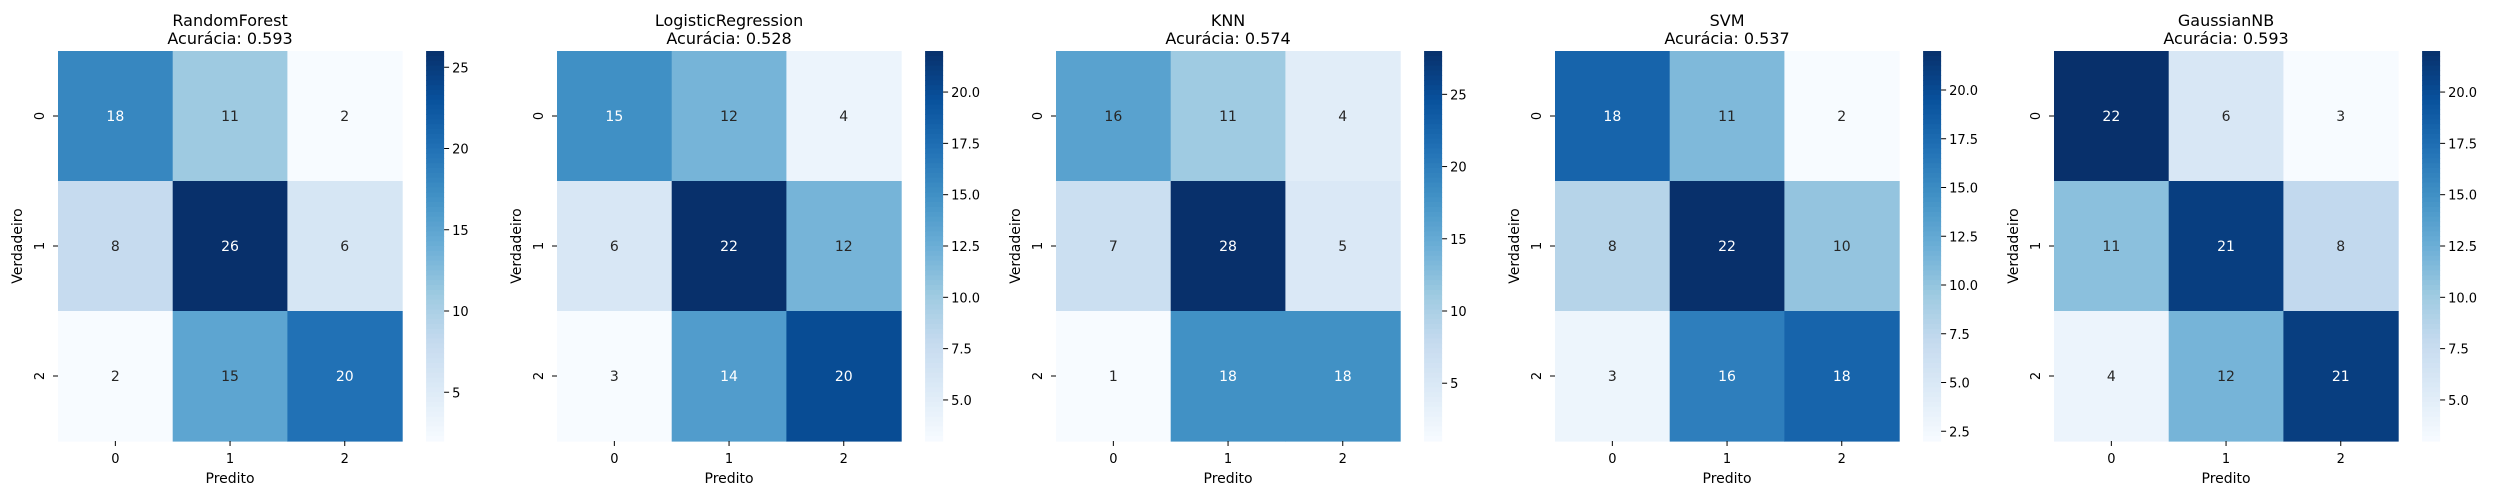  Describe the element at coordinates (2462, 144) in the screenshot. I see `colorbar-tick-label: 17.5` at that location.